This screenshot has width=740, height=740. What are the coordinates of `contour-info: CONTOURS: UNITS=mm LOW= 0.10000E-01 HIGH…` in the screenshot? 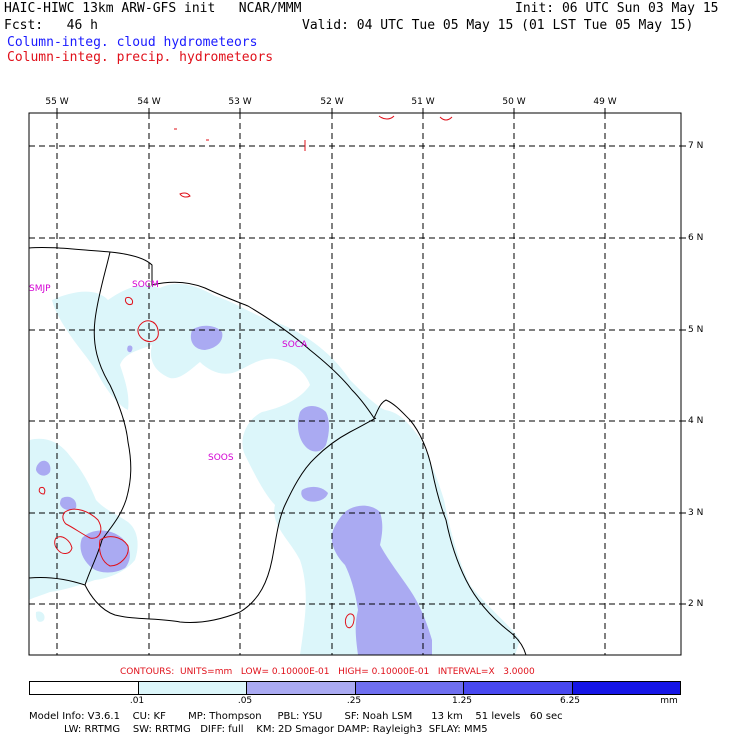 It's located at (327, 672).